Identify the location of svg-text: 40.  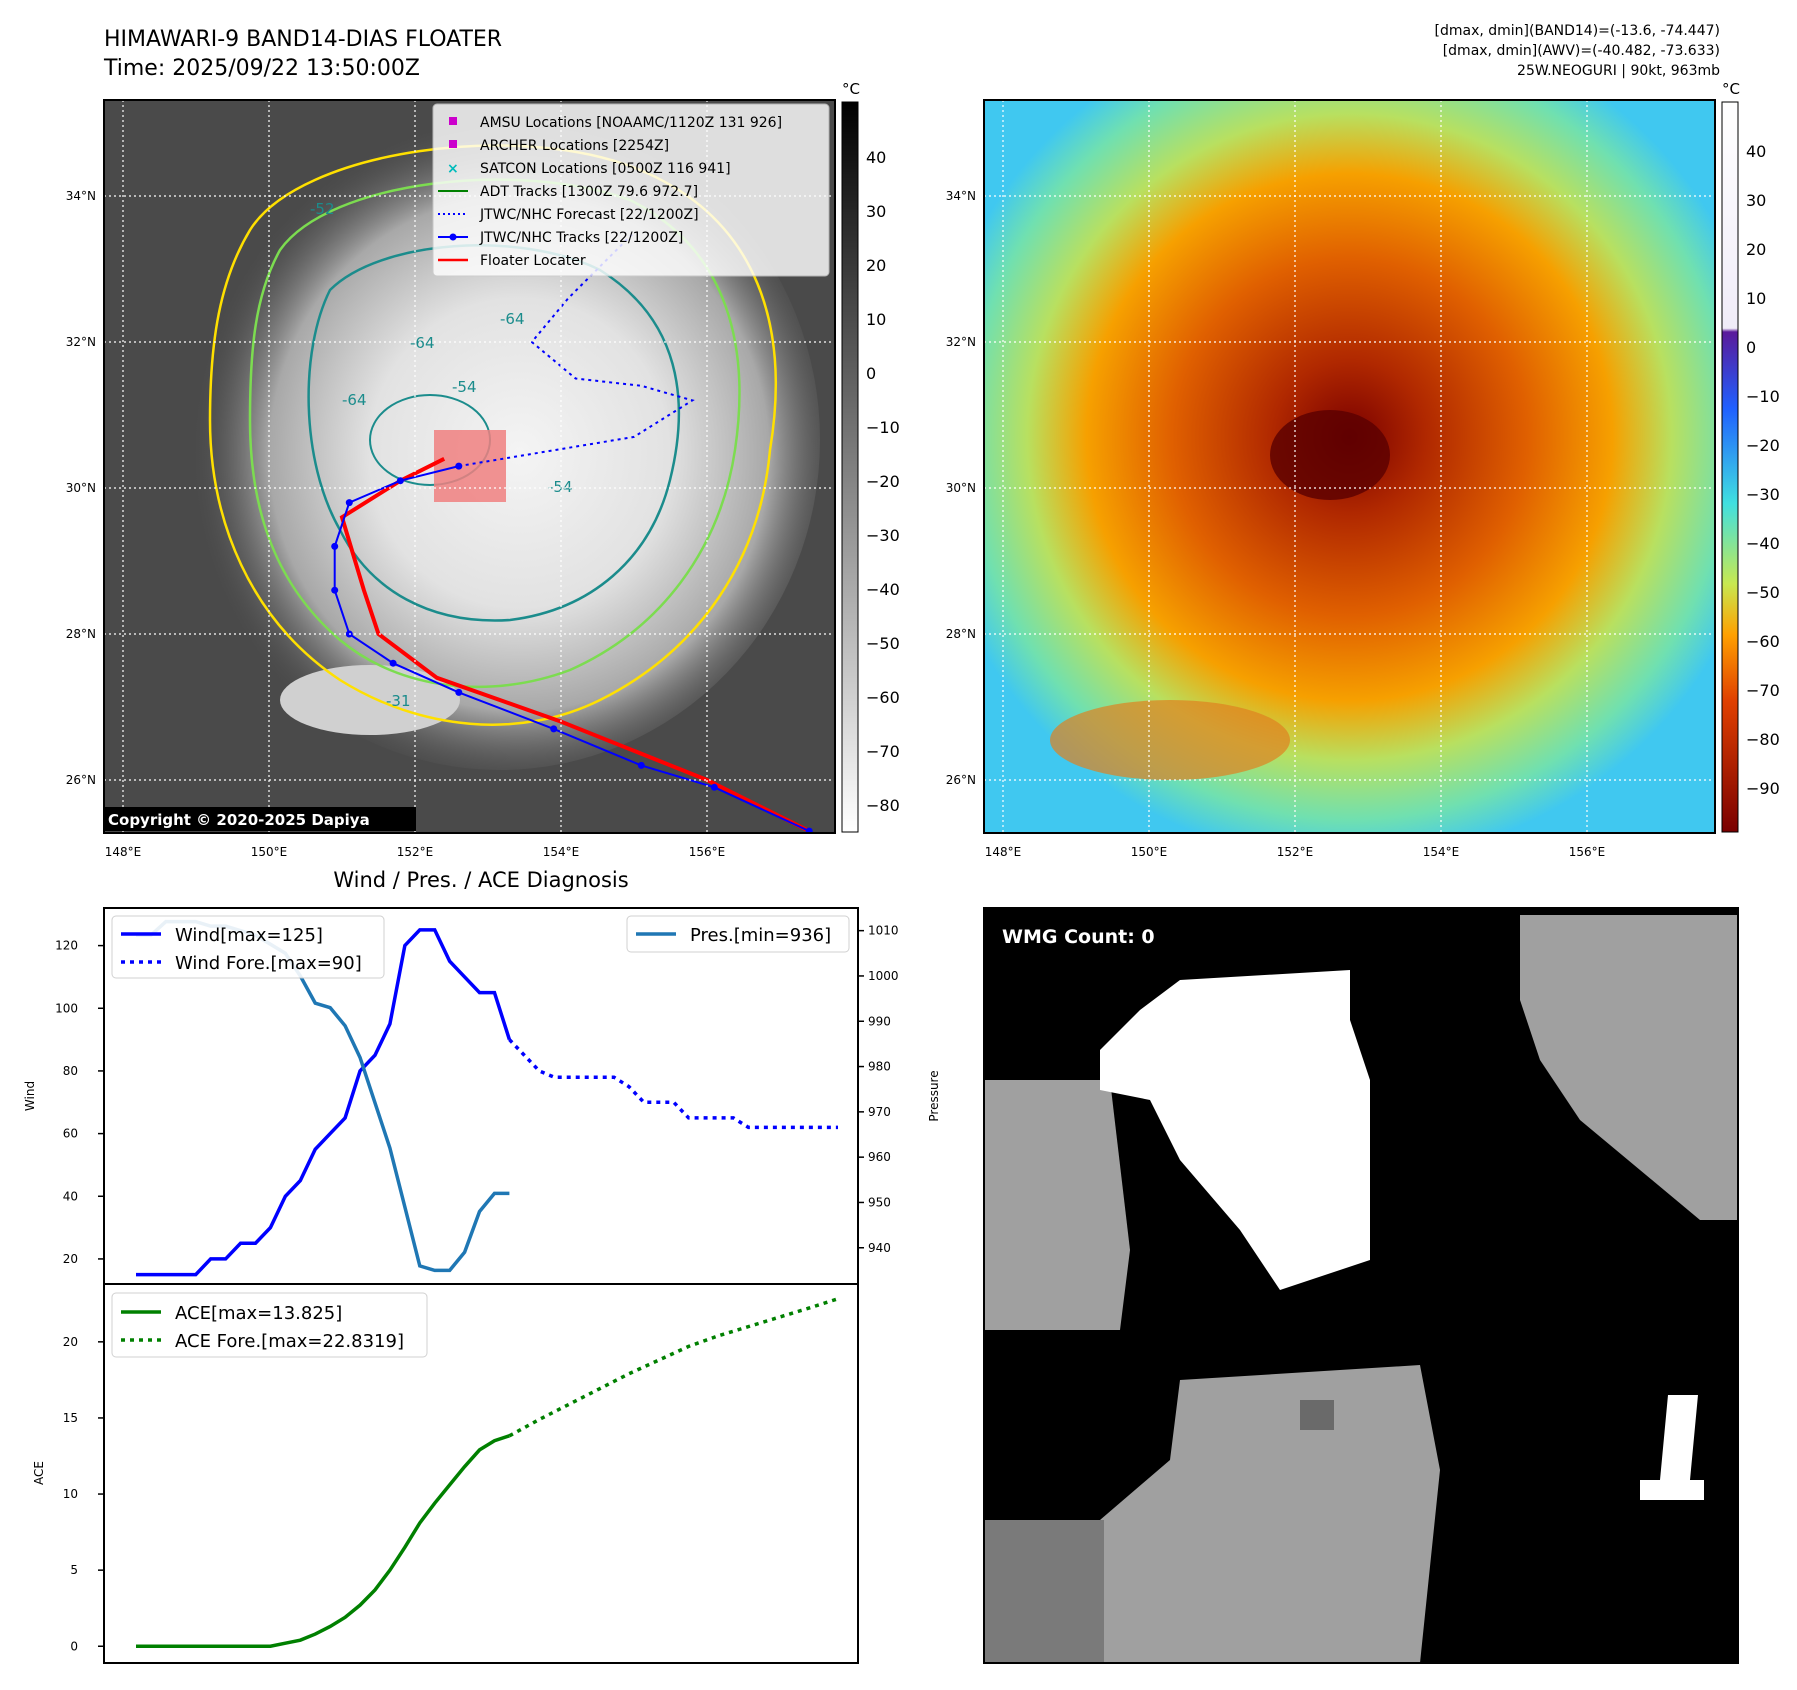
(876, 157).